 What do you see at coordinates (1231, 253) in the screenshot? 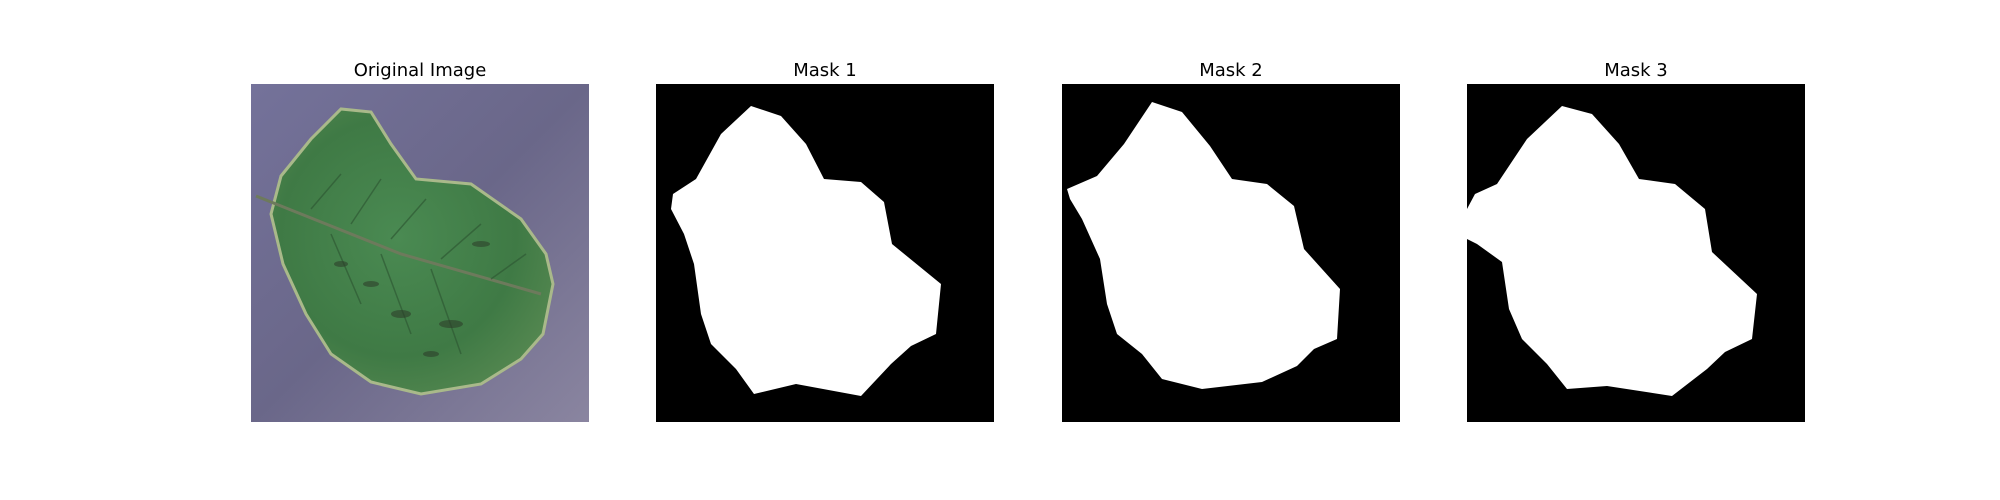
I see `mask-2-image` at bounding box center [1231, 253].